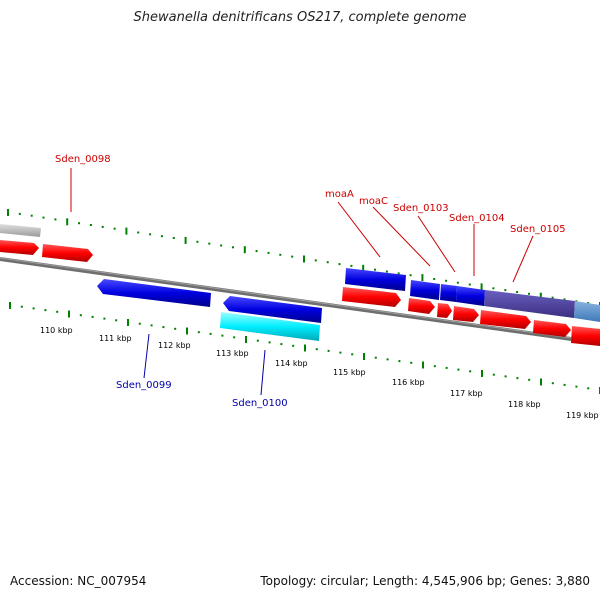  I want to click on gene-arrow-sden0104, so click(470, 296).